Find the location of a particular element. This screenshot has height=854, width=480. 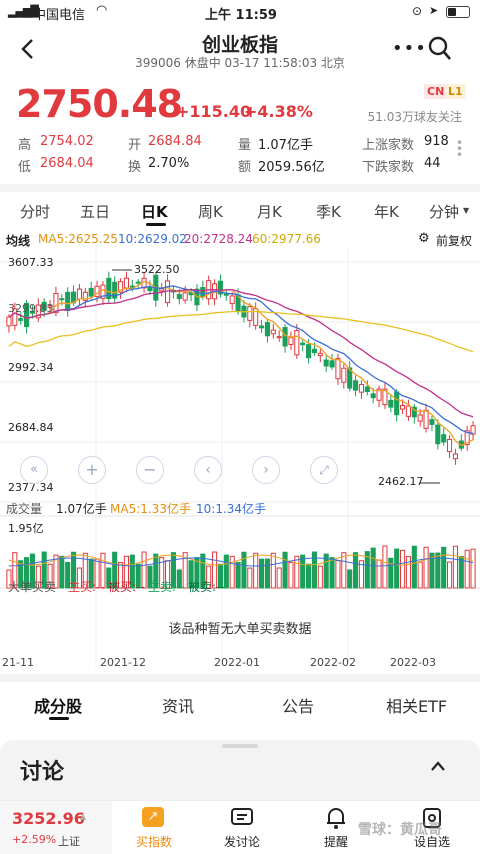

tab-minute: 分钟 is located at coordinates (444, 212).